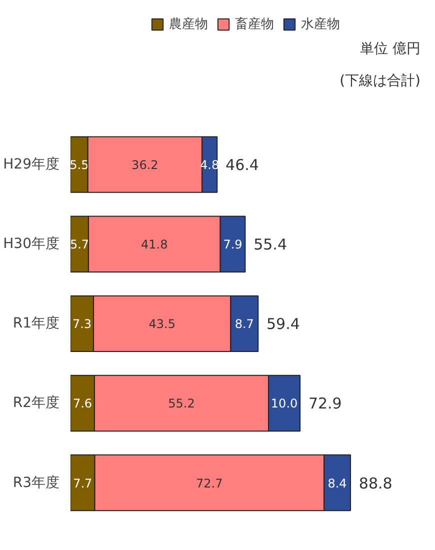 This screenshot has height=550, width=435. Describe the element at coordinates (36, 324) in the screenshot. I see `y-tick-label: R1年度` at that location.